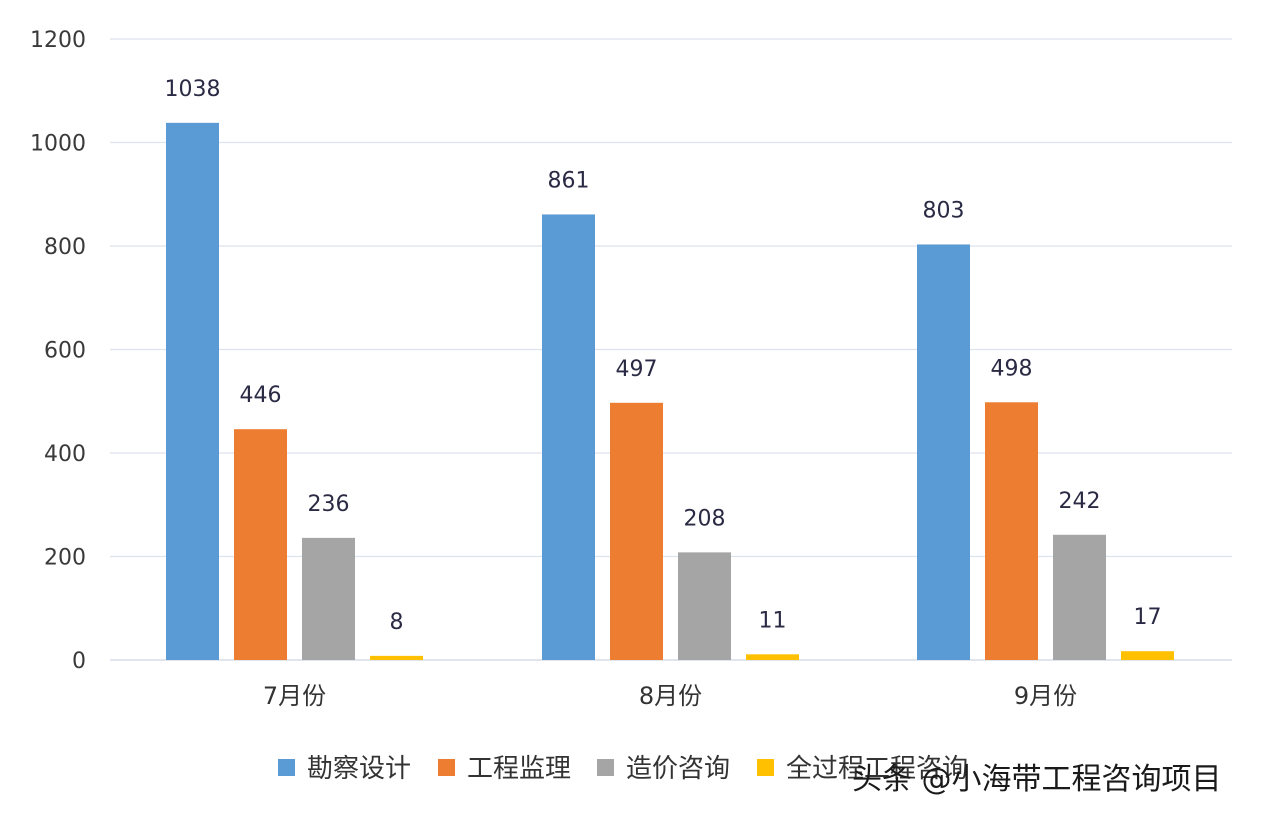 This screenshot has width=1272, height=818. What do you see at coordinates (193, 89) in the screenshot?
I see `data-label: 1038` at bounding box center [193, 89].